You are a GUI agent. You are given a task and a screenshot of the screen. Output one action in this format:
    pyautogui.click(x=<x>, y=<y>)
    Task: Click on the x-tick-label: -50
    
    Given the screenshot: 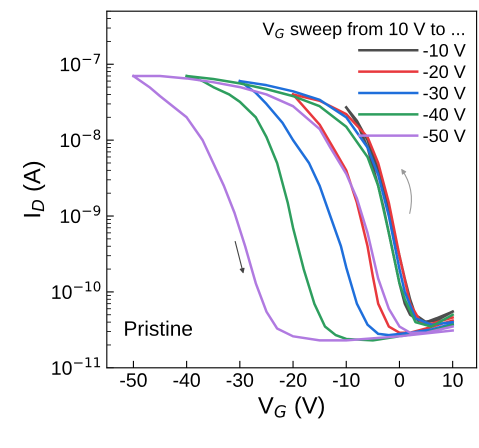 What is the action you would take?
    pyautogui.click(x=133, y=380)
    